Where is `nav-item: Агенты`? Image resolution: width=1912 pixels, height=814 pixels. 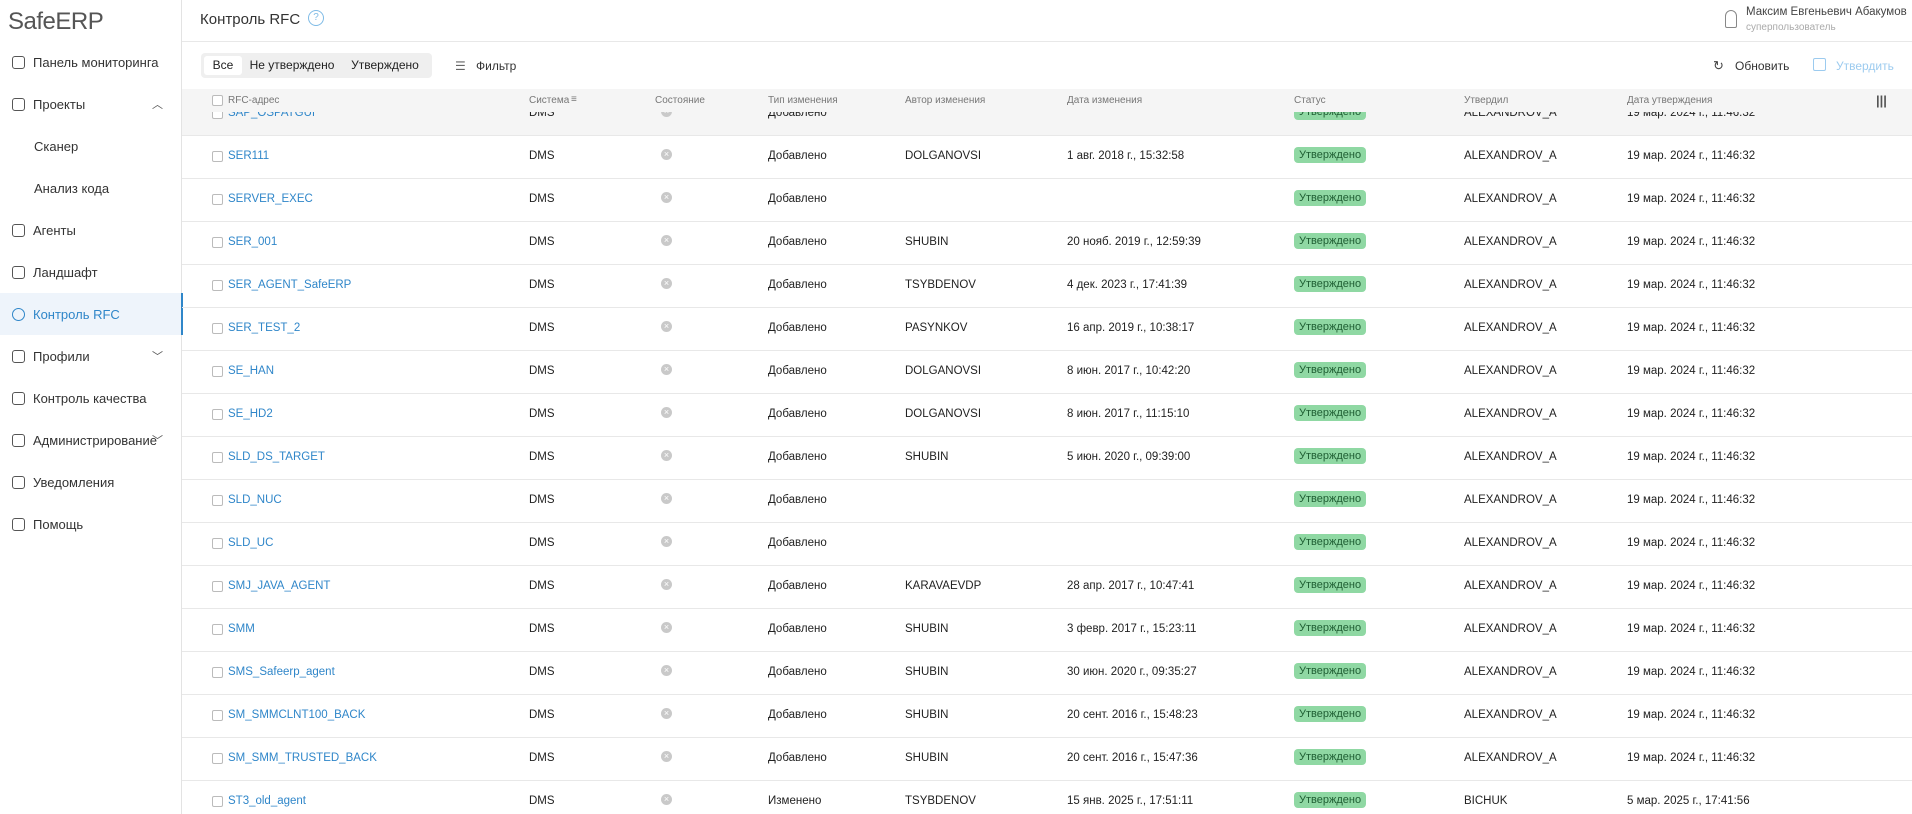
nav-item: Агенты is located at coordinates (90, 230).